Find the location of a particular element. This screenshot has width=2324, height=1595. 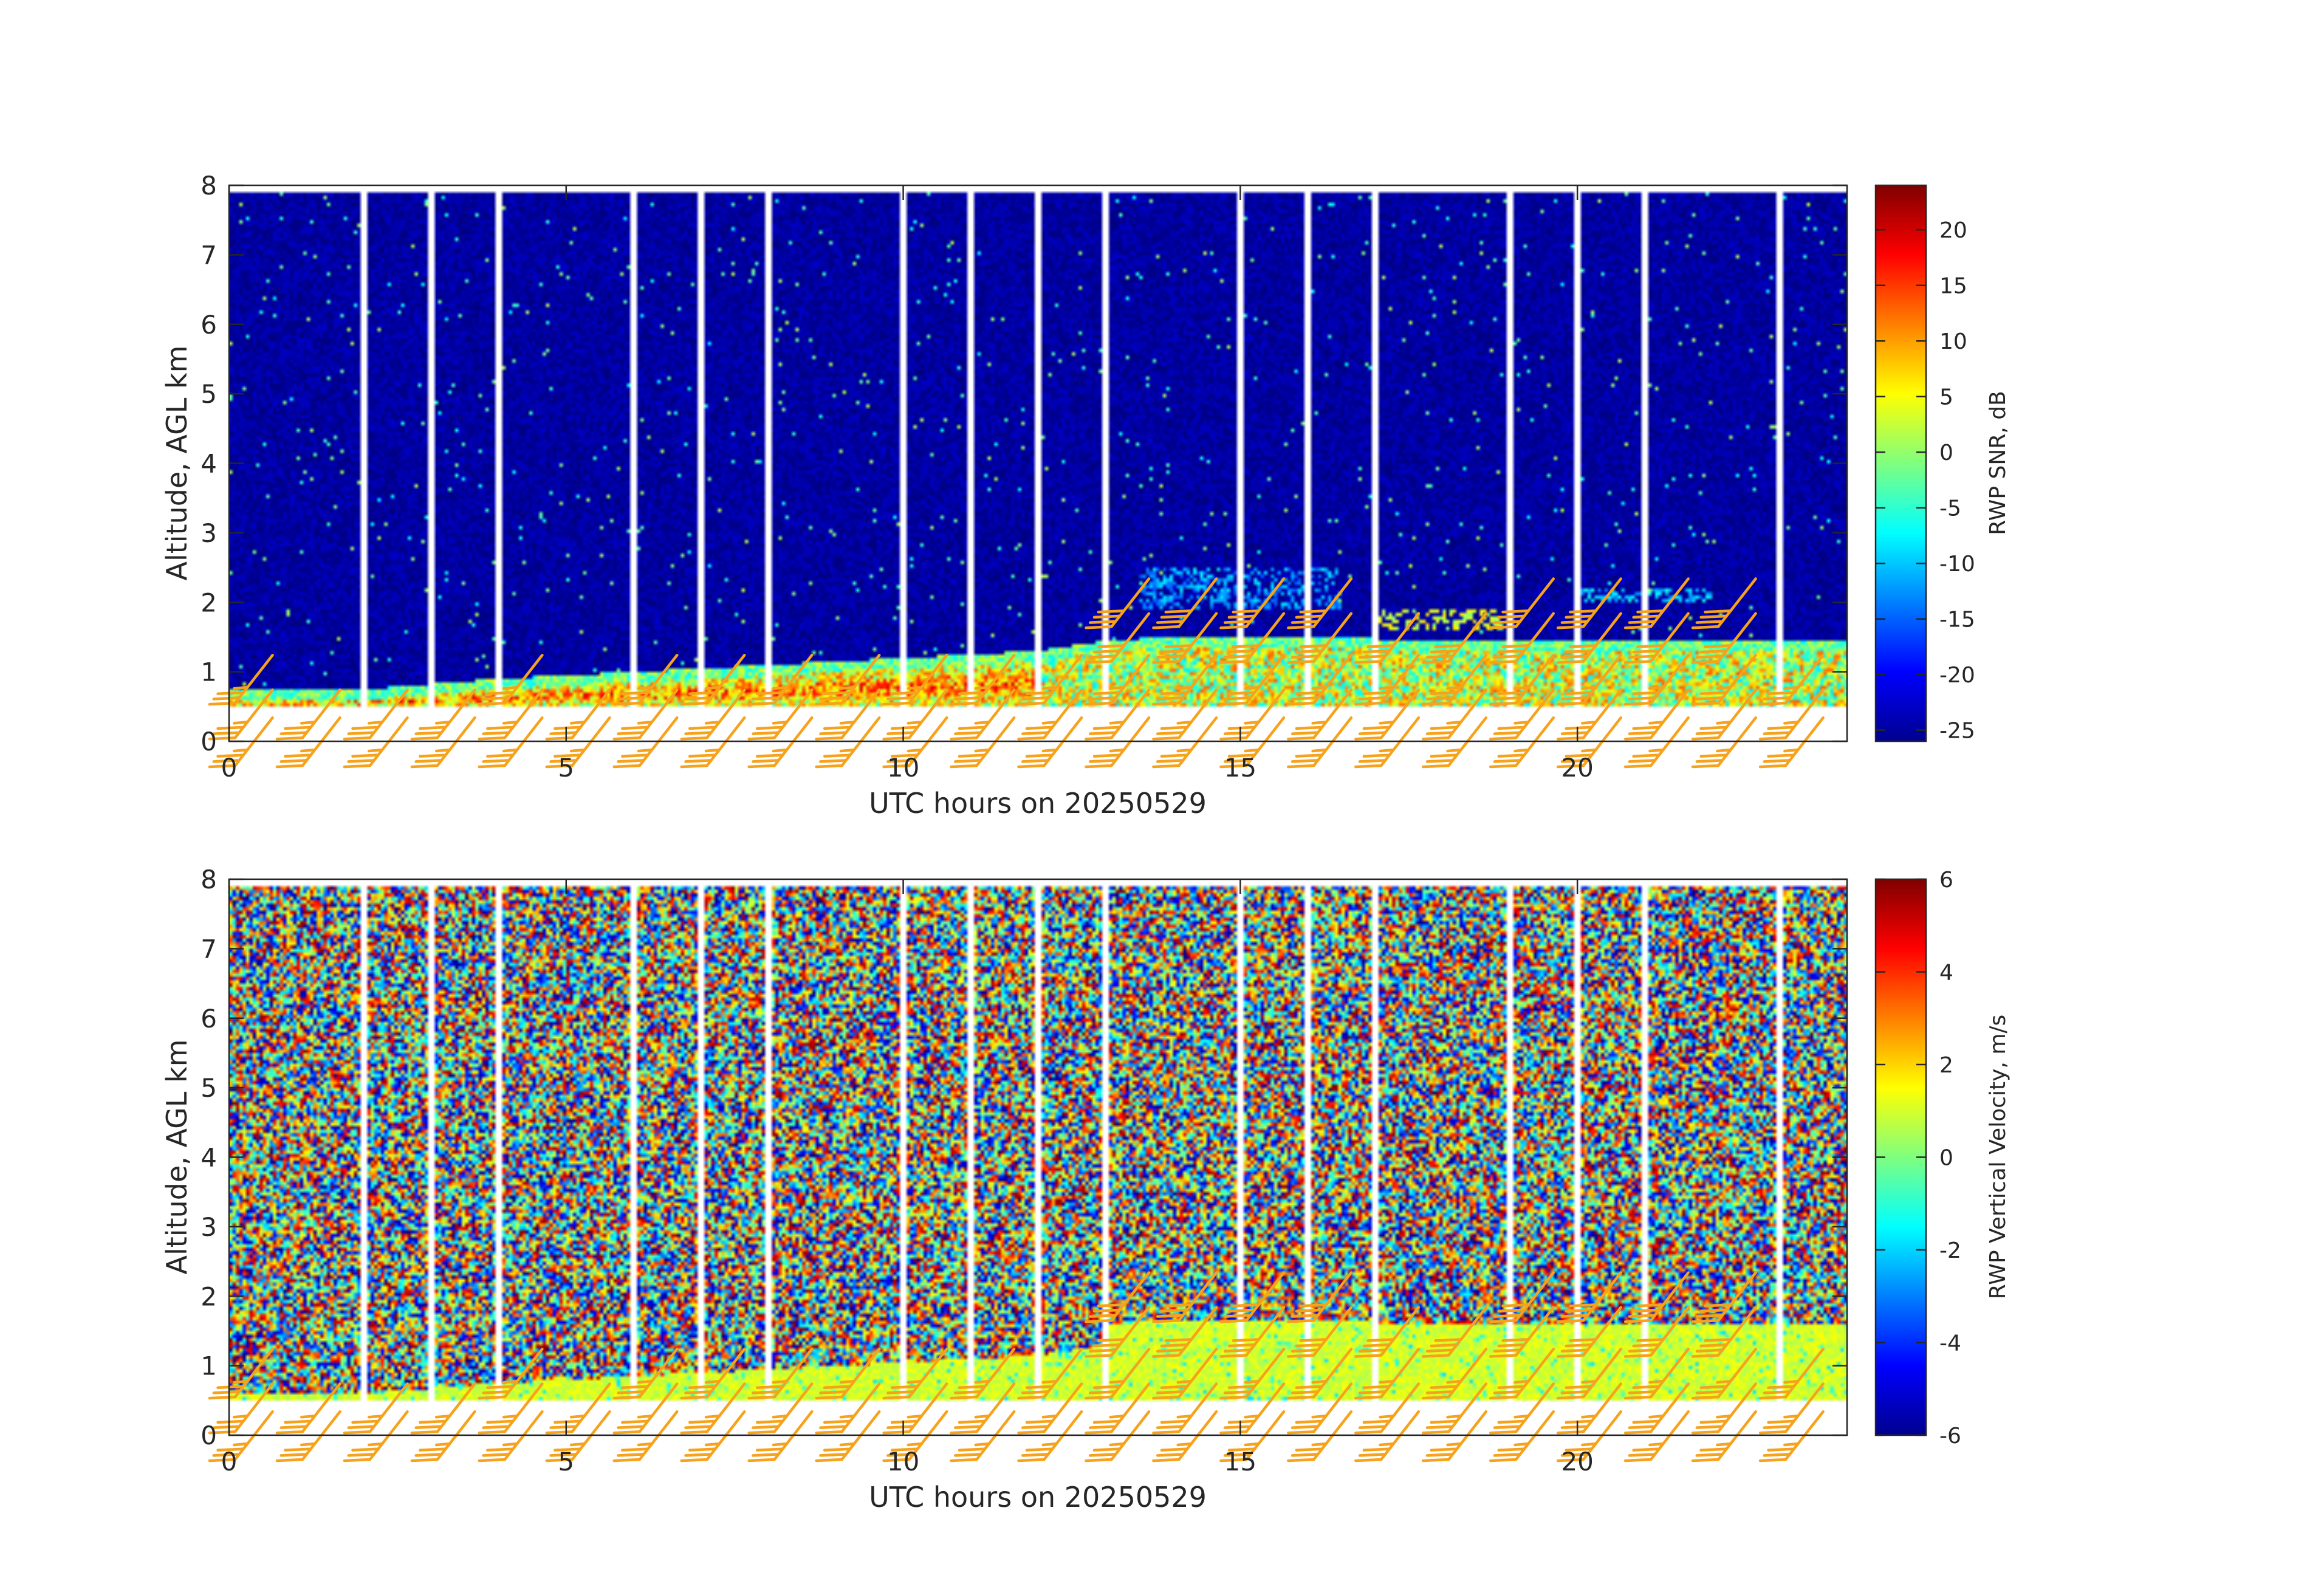

colorbar-tick-label: -2 is located at coordinates (1950, 1250).